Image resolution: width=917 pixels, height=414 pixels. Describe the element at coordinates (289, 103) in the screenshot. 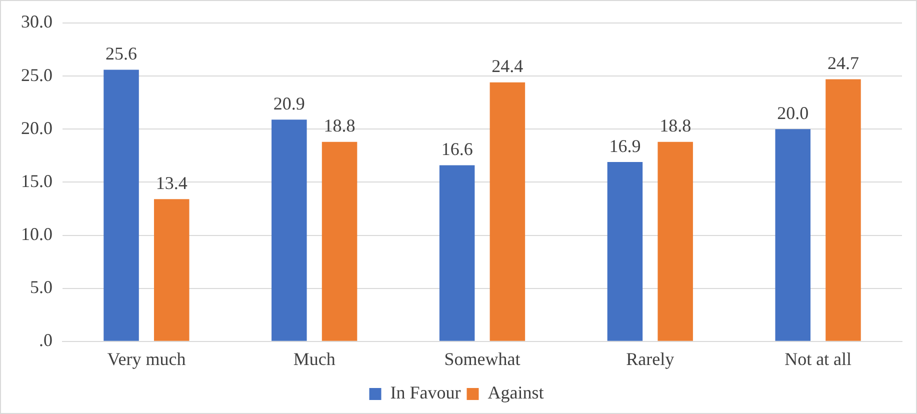

I see `data-label: 20.9` at that location.